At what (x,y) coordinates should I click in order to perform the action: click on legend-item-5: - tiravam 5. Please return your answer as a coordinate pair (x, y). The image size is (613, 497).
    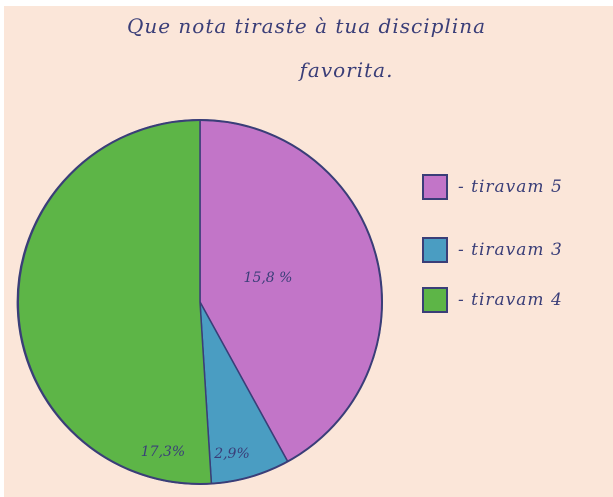
    Looking at the image, I should click on (492, 187).